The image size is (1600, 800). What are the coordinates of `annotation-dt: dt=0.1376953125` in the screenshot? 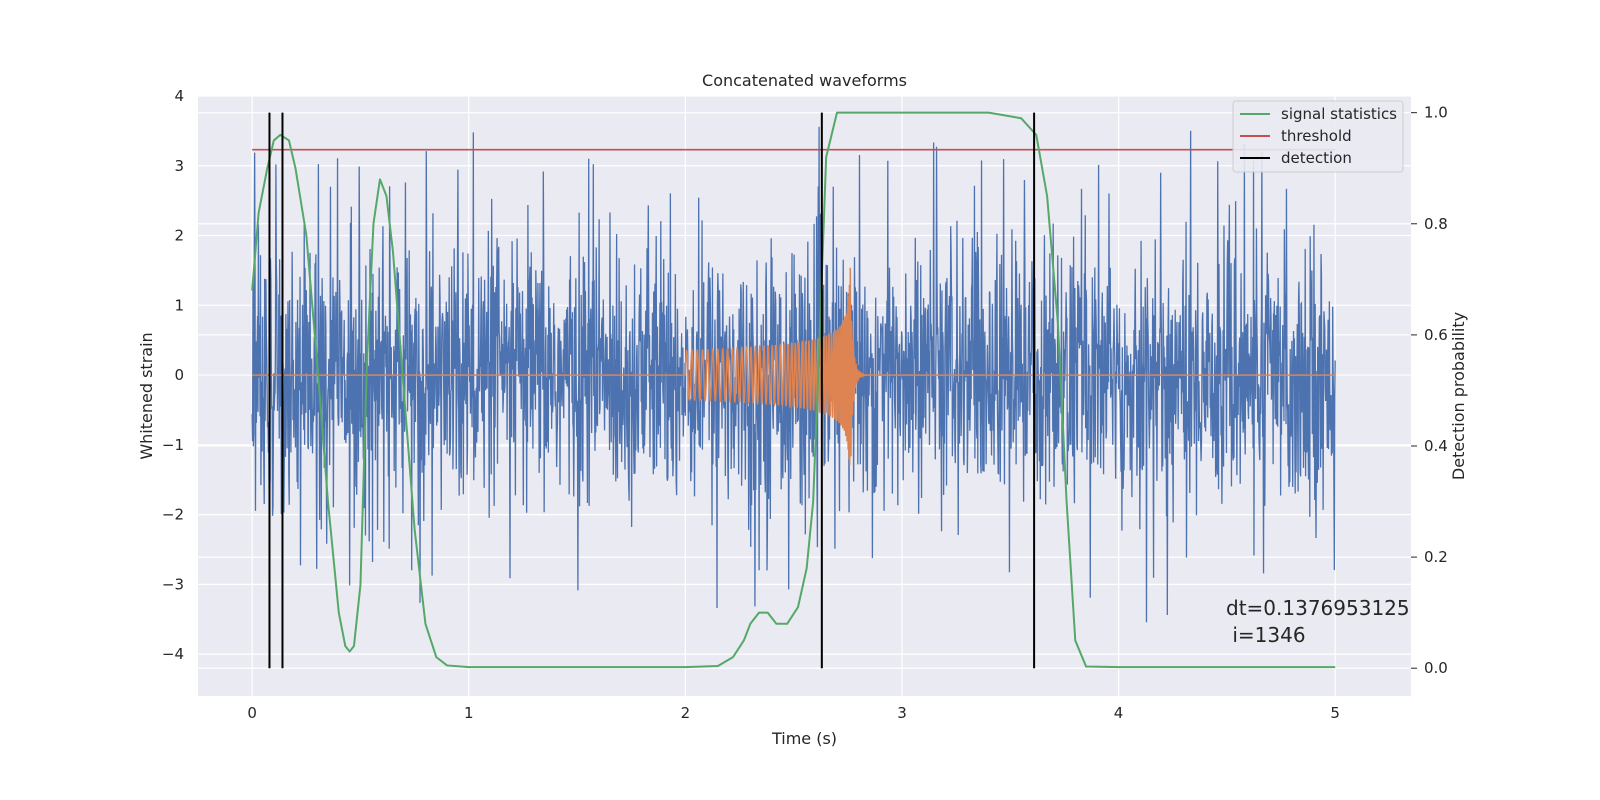 It's located at (1318, 608).